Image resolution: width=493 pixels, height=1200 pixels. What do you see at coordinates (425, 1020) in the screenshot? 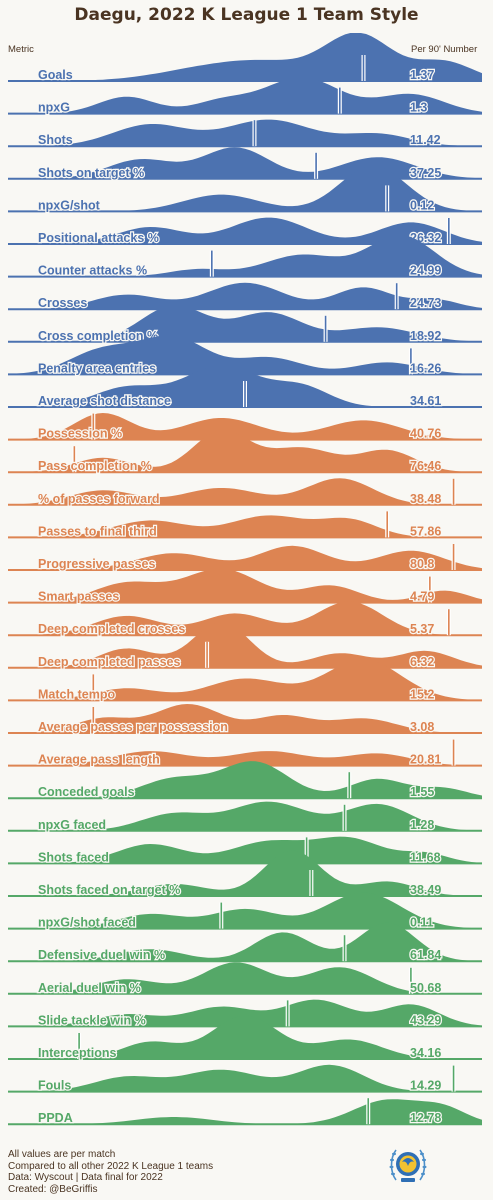
I see `metric-value: 43.29` at bounding box center [425, 1020].